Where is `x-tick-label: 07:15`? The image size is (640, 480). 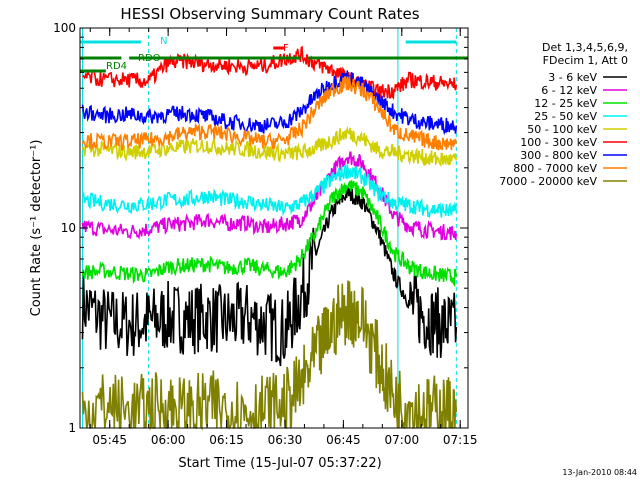
x-tick-label: 07:15 is located at coordinates (460, 440).